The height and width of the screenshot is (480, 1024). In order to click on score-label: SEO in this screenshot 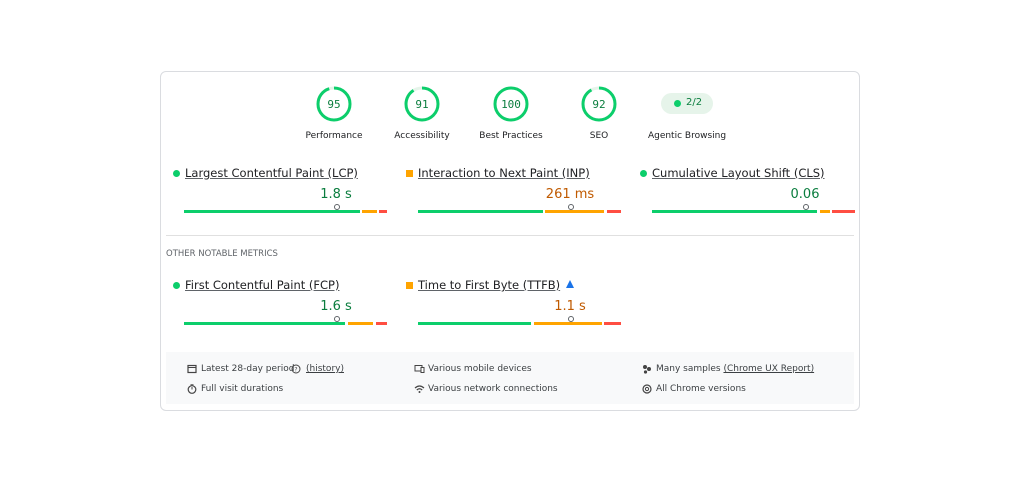, I will do `click(599, 136)`.